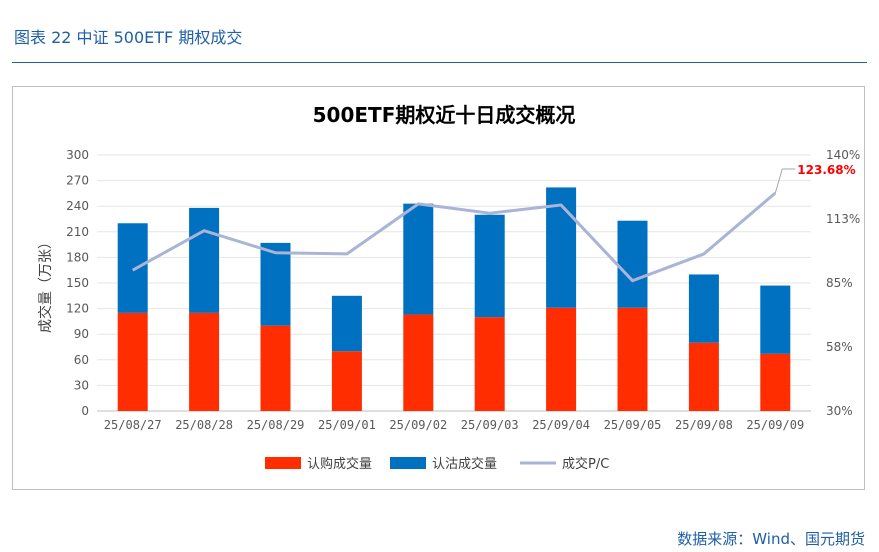 This screenshot has width=879, height=552. What do you see at coordinates (704, 425) in the screenshot?
I see `x-tick-label: 25/09/08` at bounding box center [704, 425].